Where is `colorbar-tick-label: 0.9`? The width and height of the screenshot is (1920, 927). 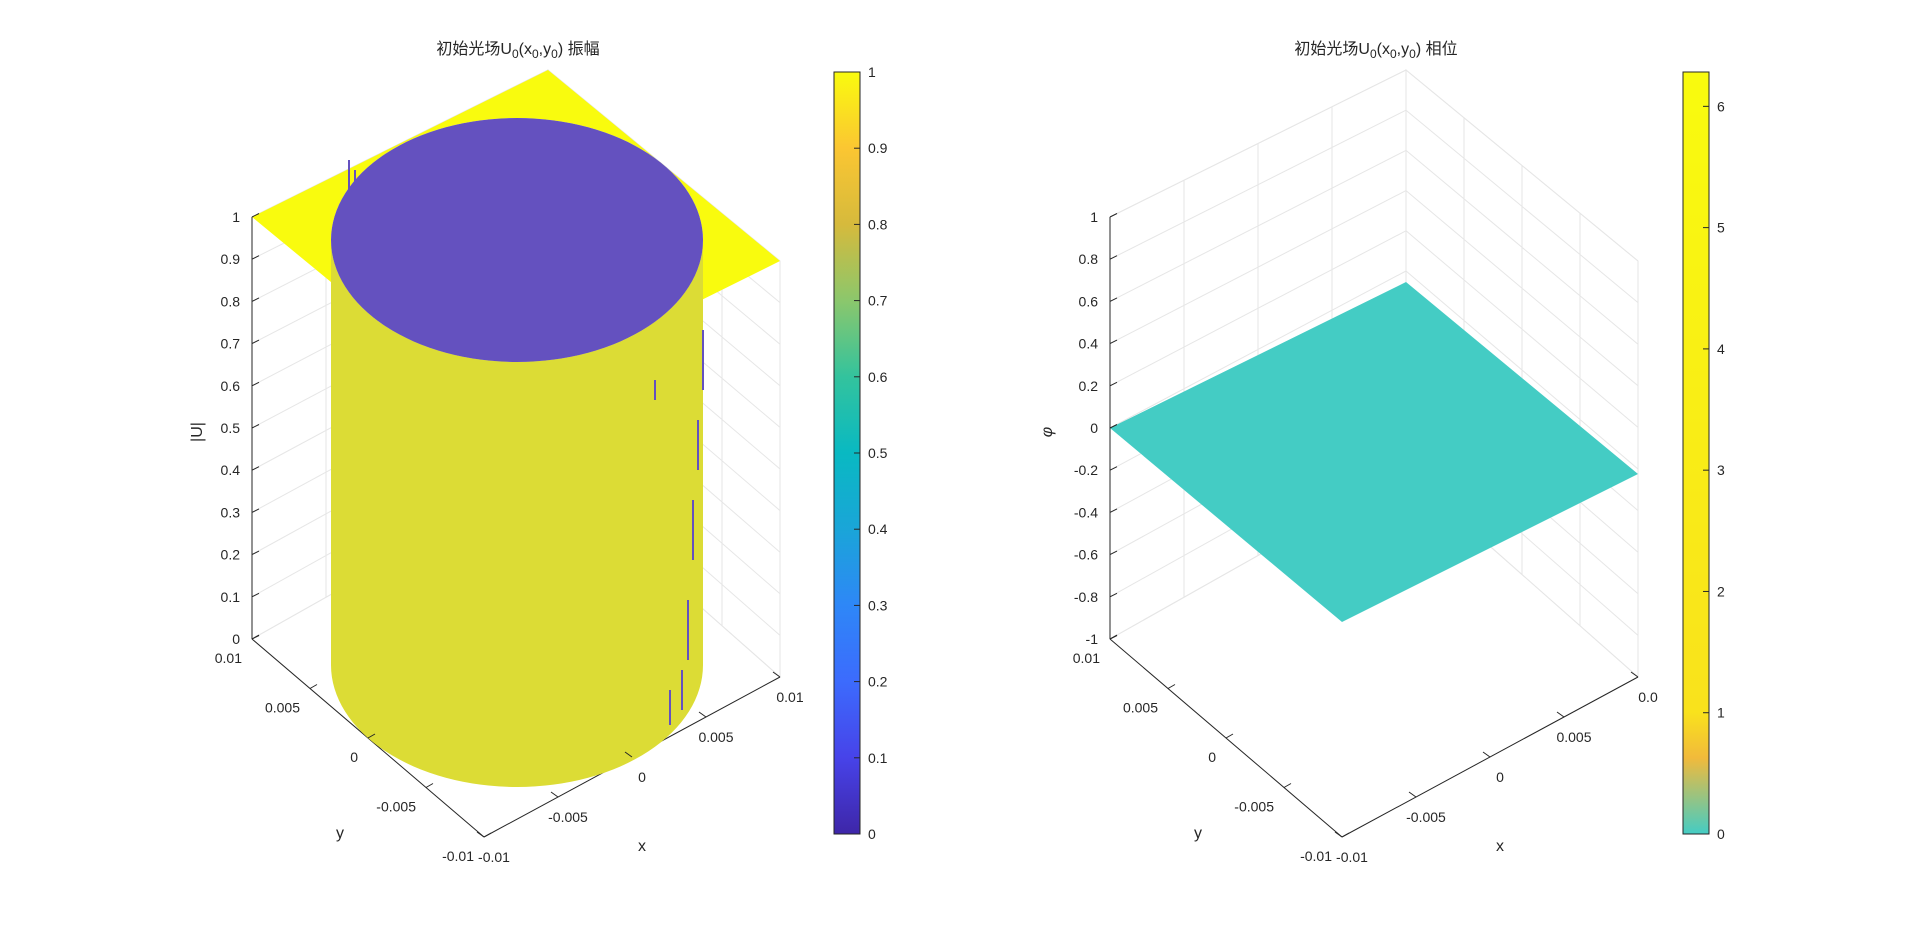 colorbar-tick-label: 0.9 is located at coordinates (878, 148).